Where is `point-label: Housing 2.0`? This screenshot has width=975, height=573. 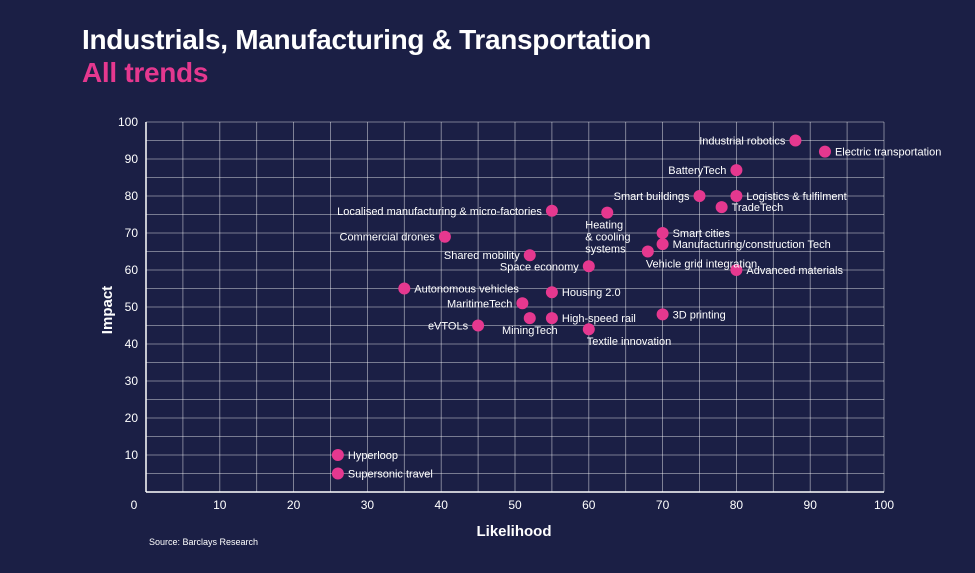
point-label: Housing 2.0 is located at coordinates (591, 293).